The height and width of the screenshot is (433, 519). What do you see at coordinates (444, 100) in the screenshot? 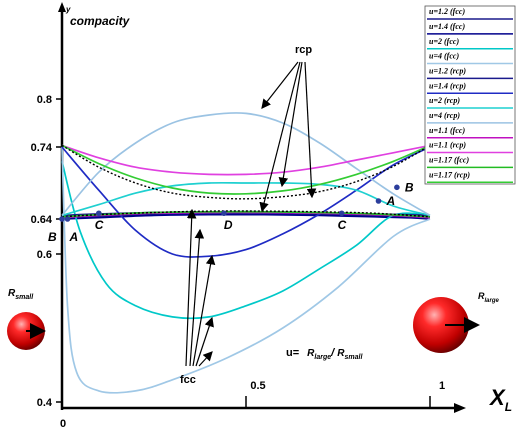
I see `legend-entry-label: u=2 (rcp)` at bounding box center [444, 100].